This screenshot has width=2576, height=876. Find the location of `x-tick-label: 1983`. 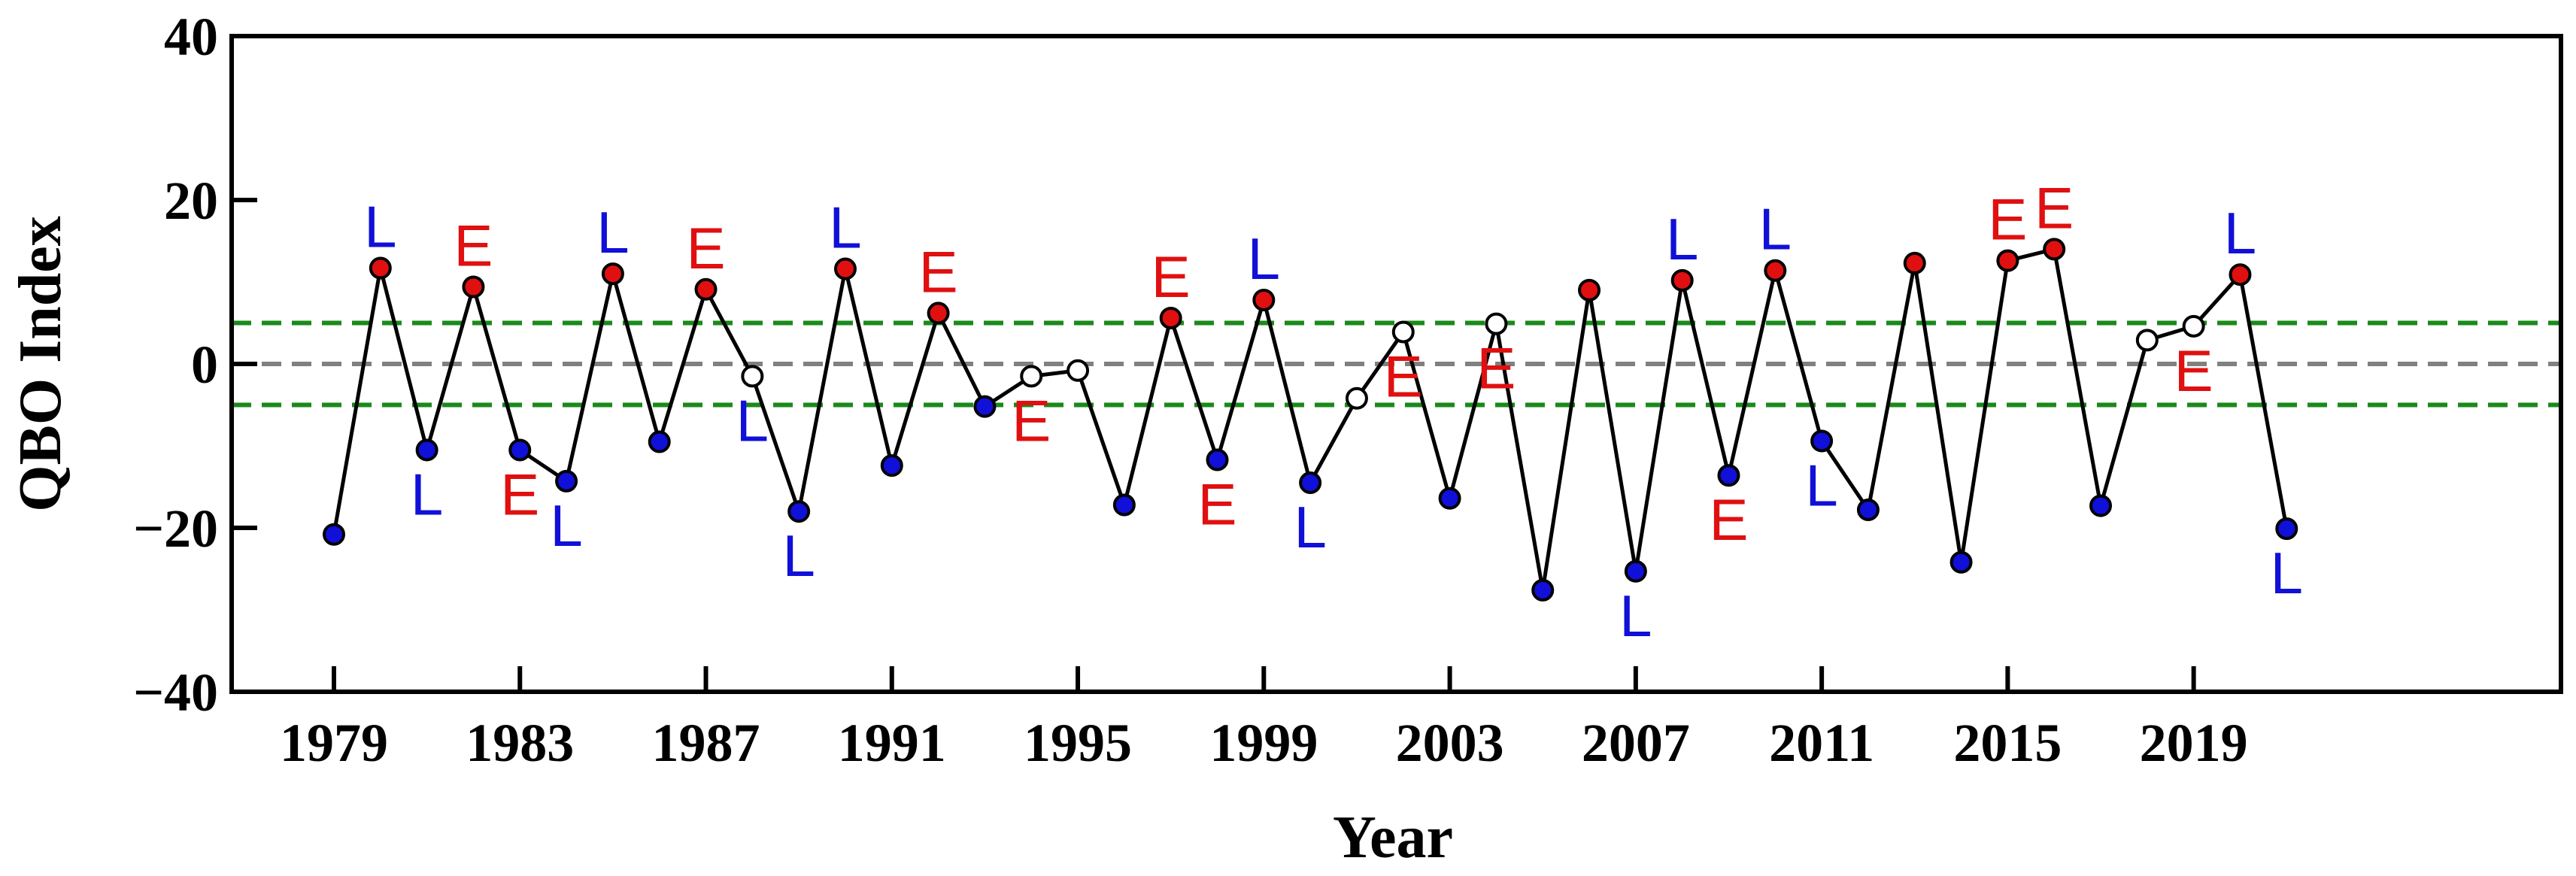

x-tick-label: 1983 is located at coordinates (520, 743).